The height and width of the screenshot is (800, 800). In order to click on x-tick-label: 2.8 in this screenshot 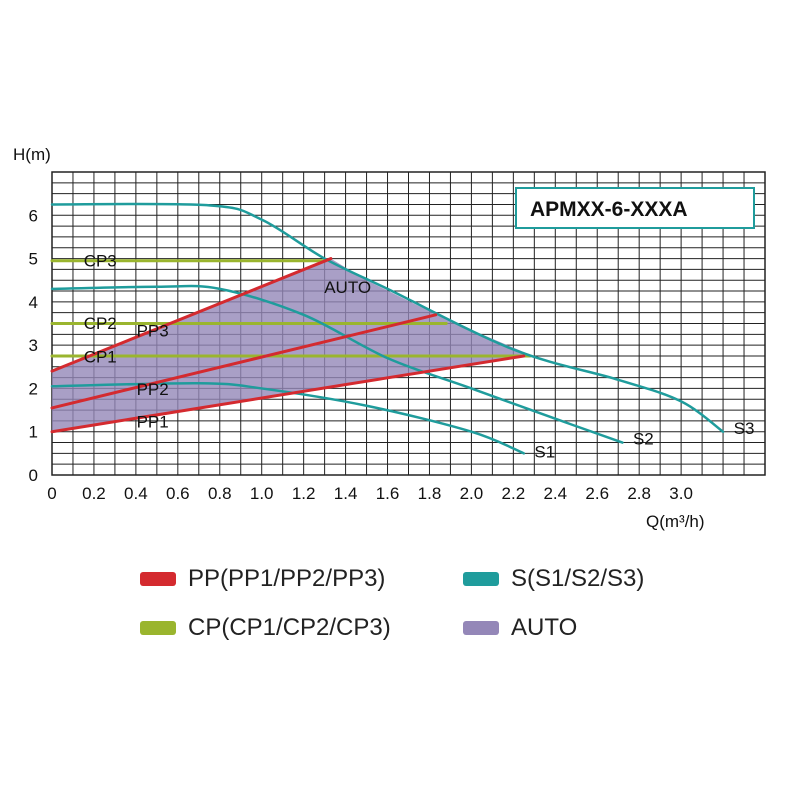, I will do `click(639, 493)`.